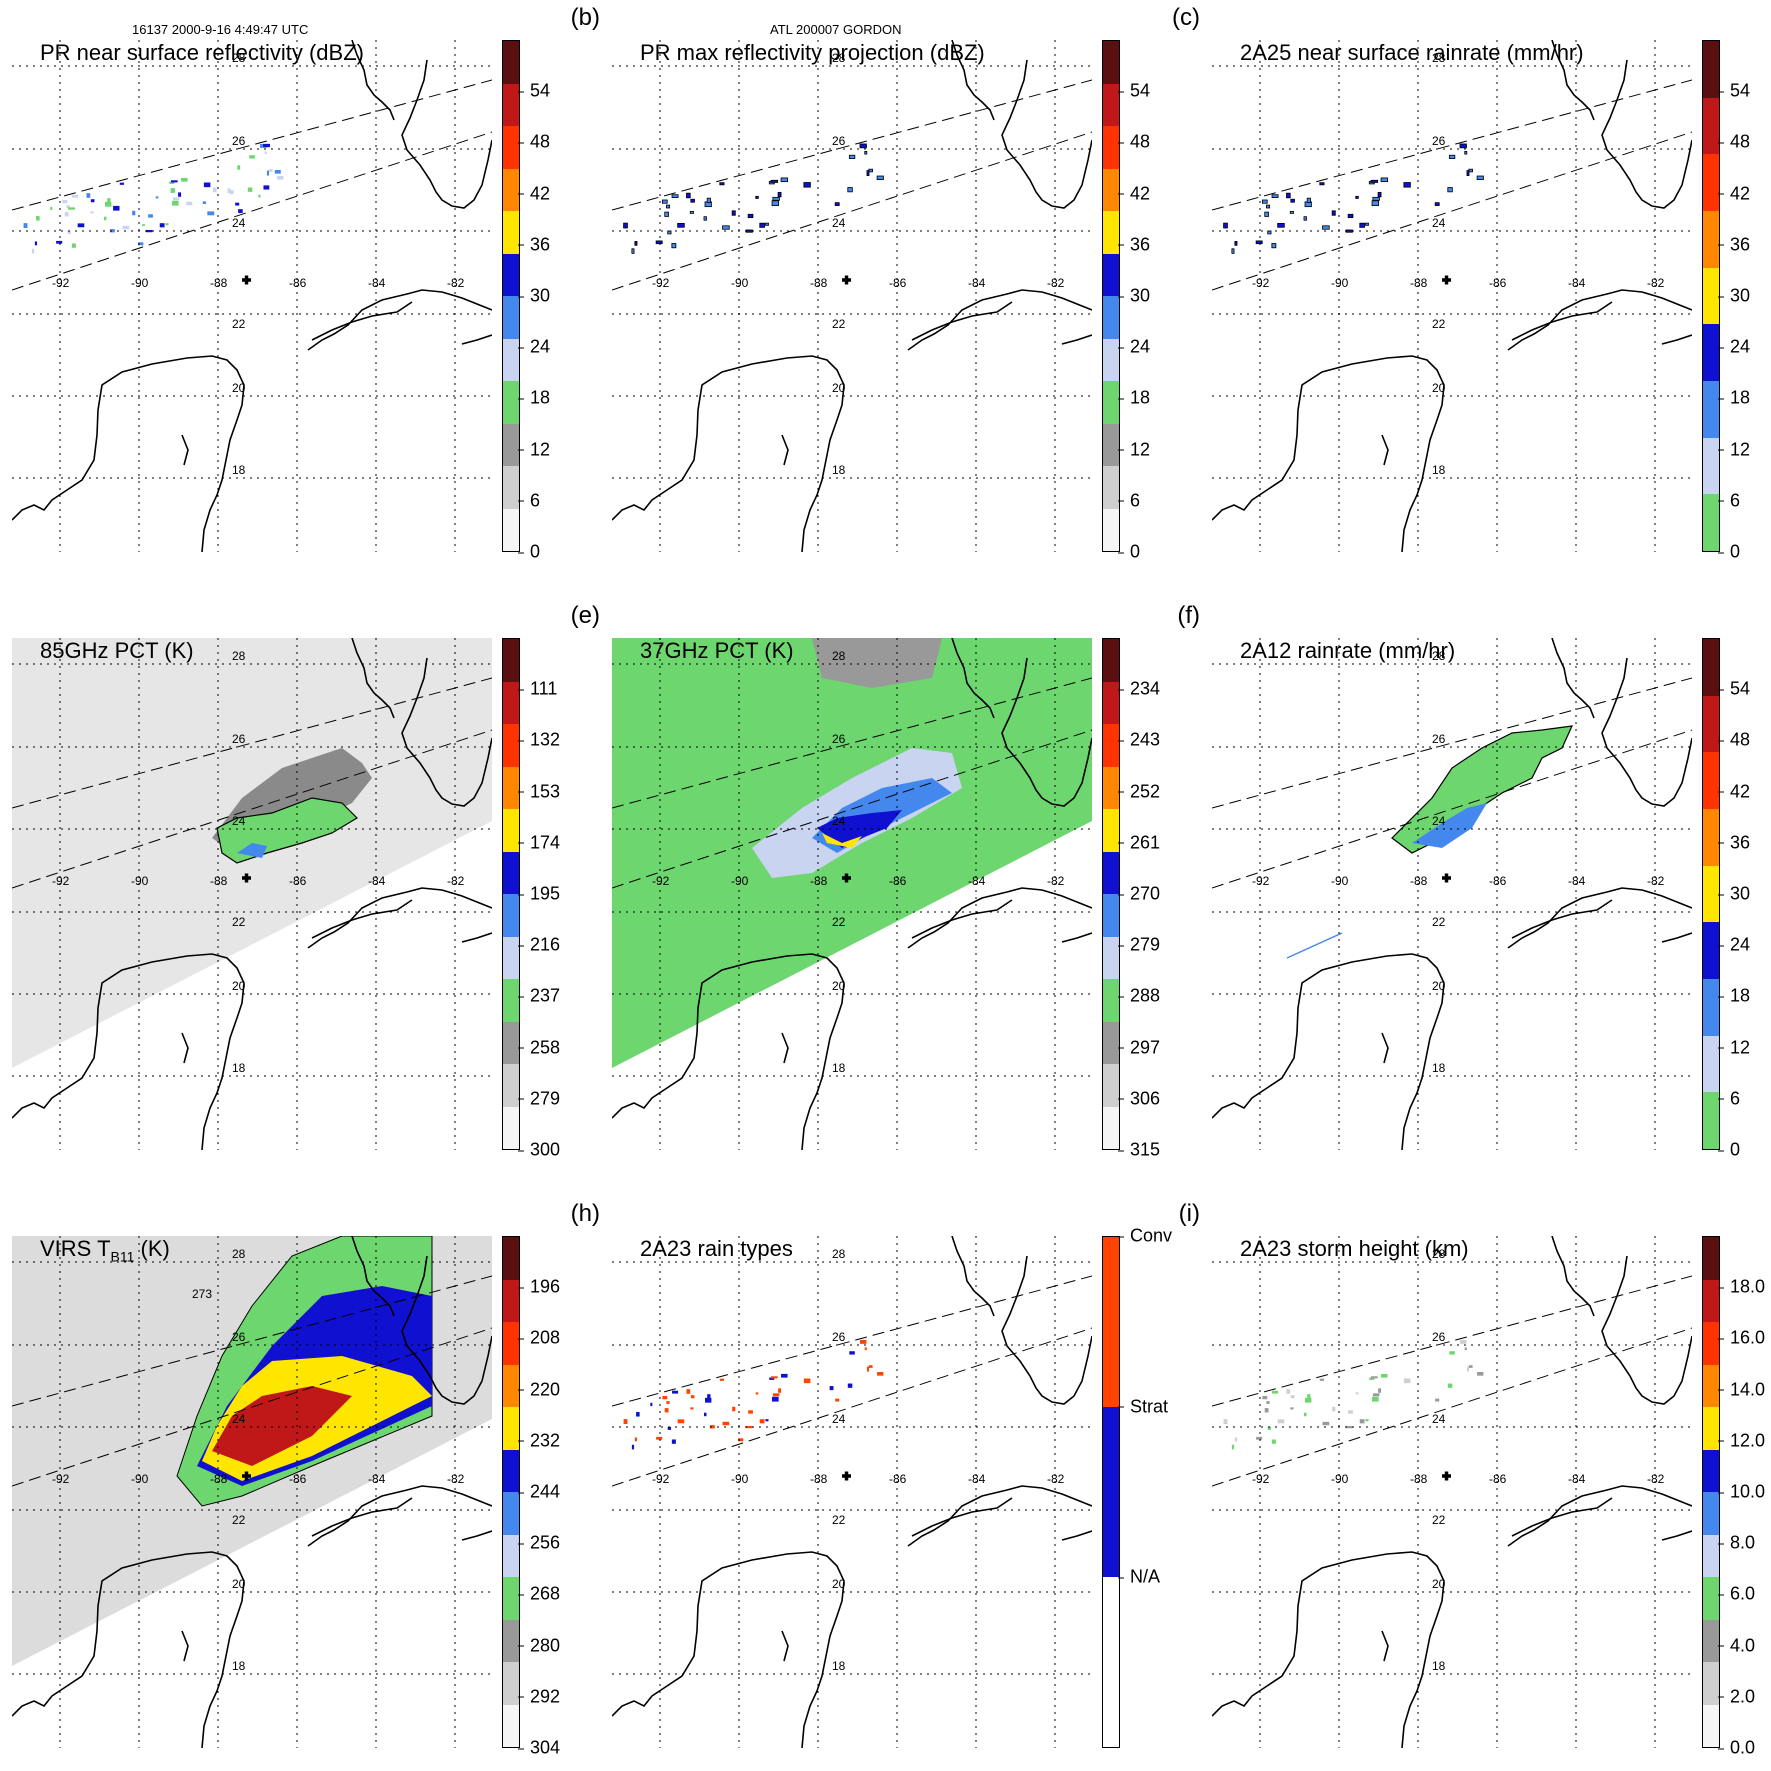 Image resolution: width=1771 pixels, height=1771 pixels. I want to click on rain-streak, so click(1314, 945).